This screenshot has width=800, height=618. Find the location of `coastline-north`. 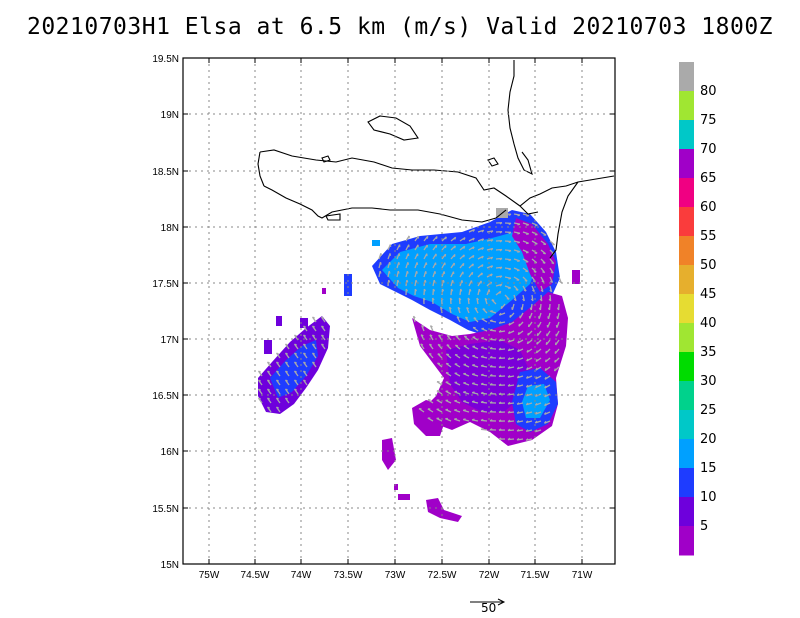

coastline-north is located at coordinates (520, 118).